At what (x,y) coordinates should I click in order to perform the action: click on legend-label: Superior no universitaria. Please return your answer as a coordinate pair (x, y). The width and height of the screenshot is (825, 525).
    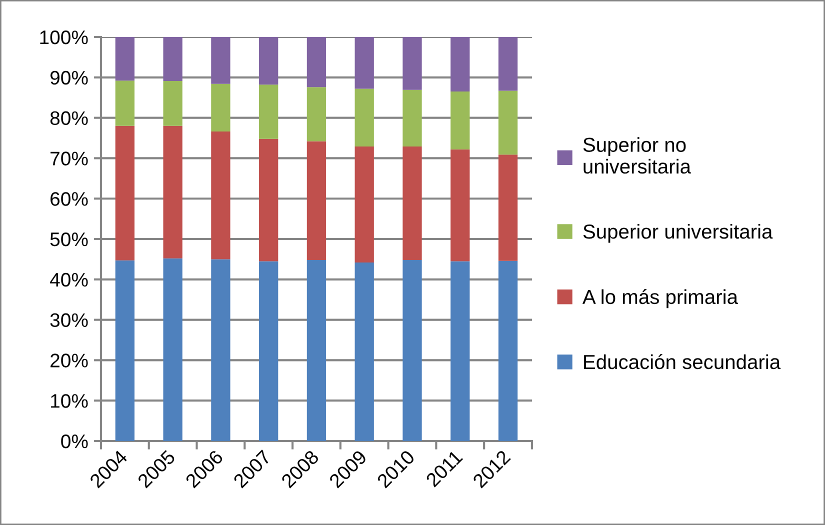
    Looking at the image, I should click on (637, 155).